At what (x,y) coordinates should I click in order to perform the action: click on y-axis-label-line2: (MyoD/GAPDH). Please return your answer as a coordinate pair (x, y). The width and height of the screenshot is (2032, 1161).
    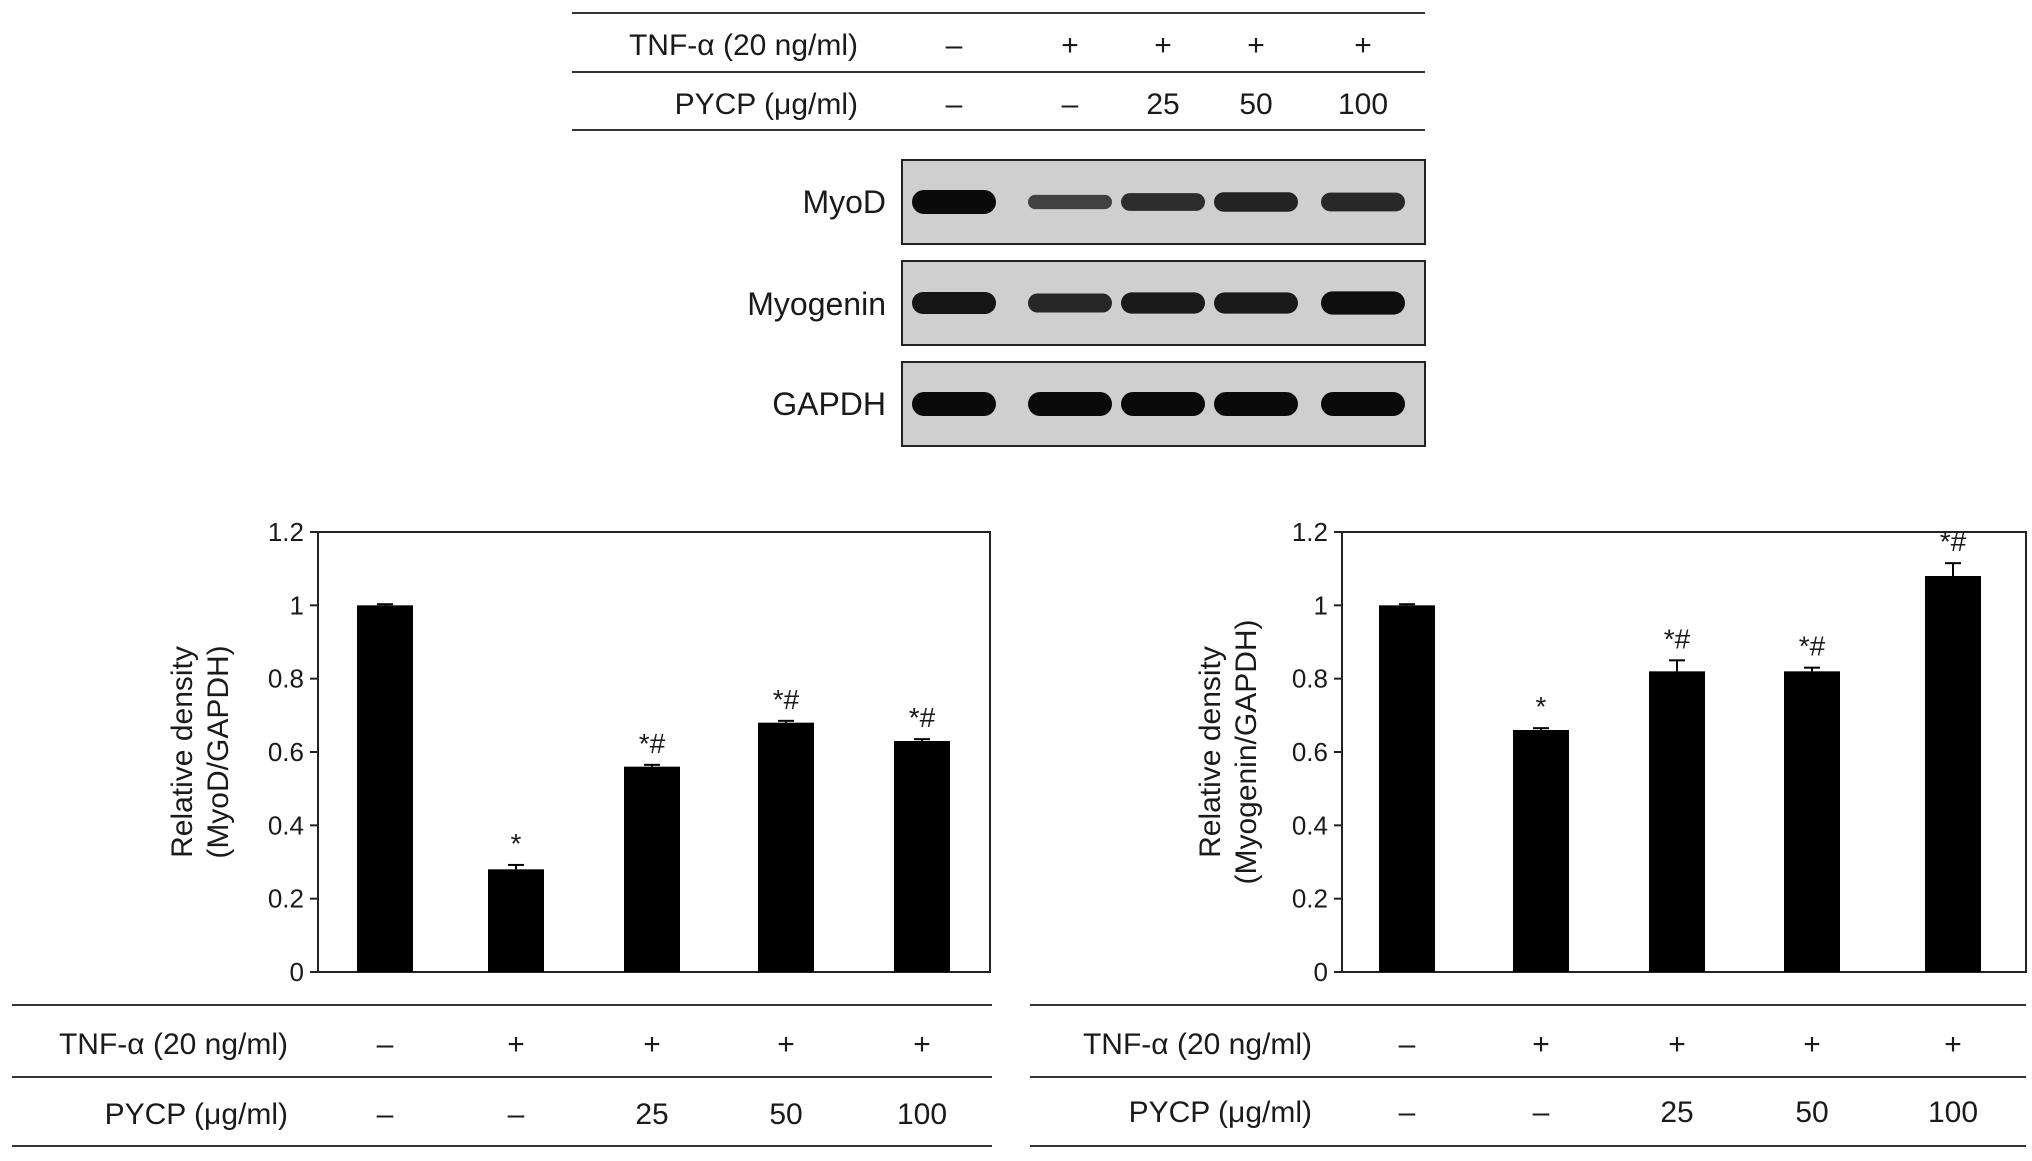
    Looking at the image, I should click on (218, 751).